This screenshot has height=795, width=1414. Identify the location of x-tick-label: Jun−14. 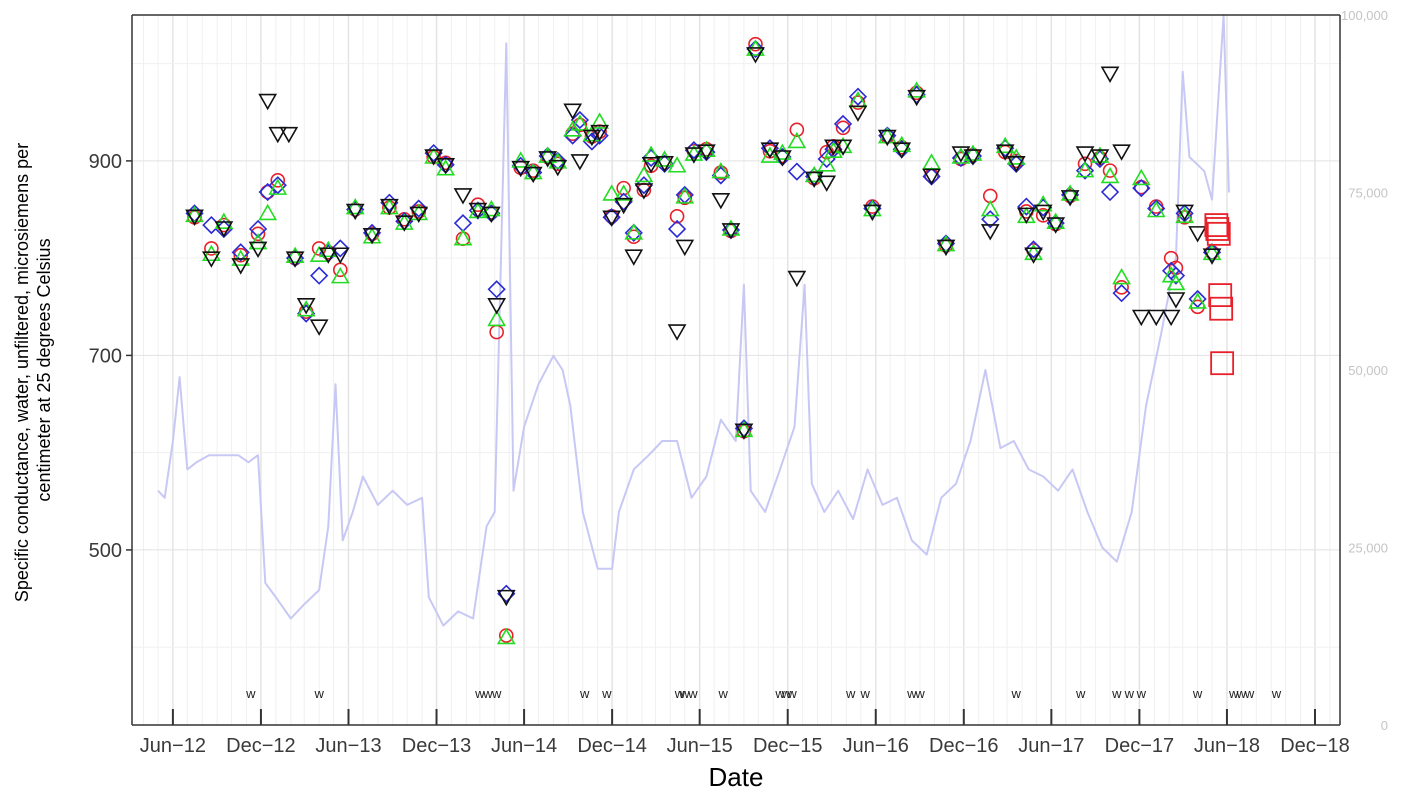
(524, 746).